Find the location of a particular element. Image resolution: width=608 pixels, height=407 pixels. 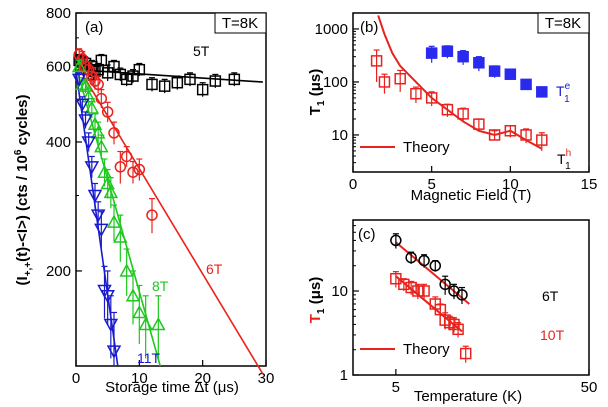

panel-b-points is located at coordinates (459, 98).